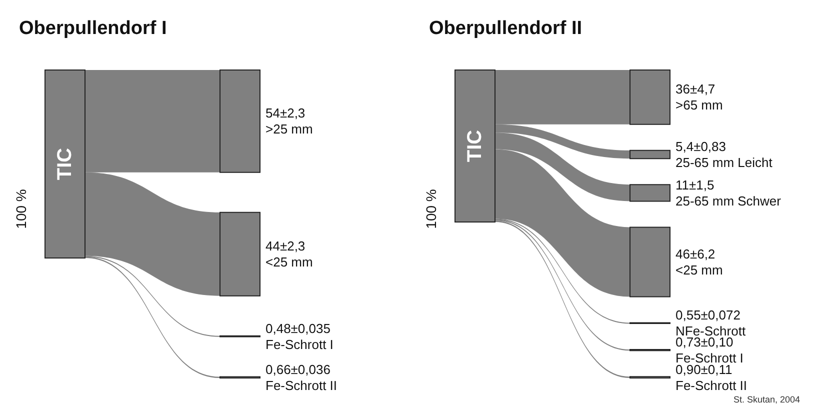  I want to click on data-label: 36±4,7, so click(696, 89).